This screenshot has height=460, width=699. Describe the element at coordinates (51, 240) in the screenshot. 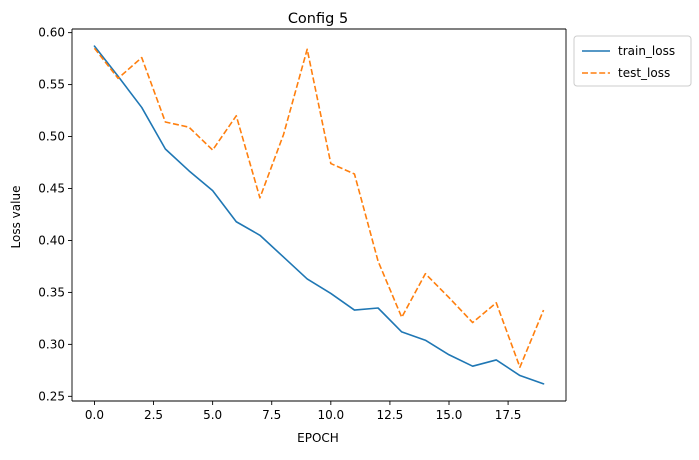

I see `y-tick-label: 0.40` at that location.